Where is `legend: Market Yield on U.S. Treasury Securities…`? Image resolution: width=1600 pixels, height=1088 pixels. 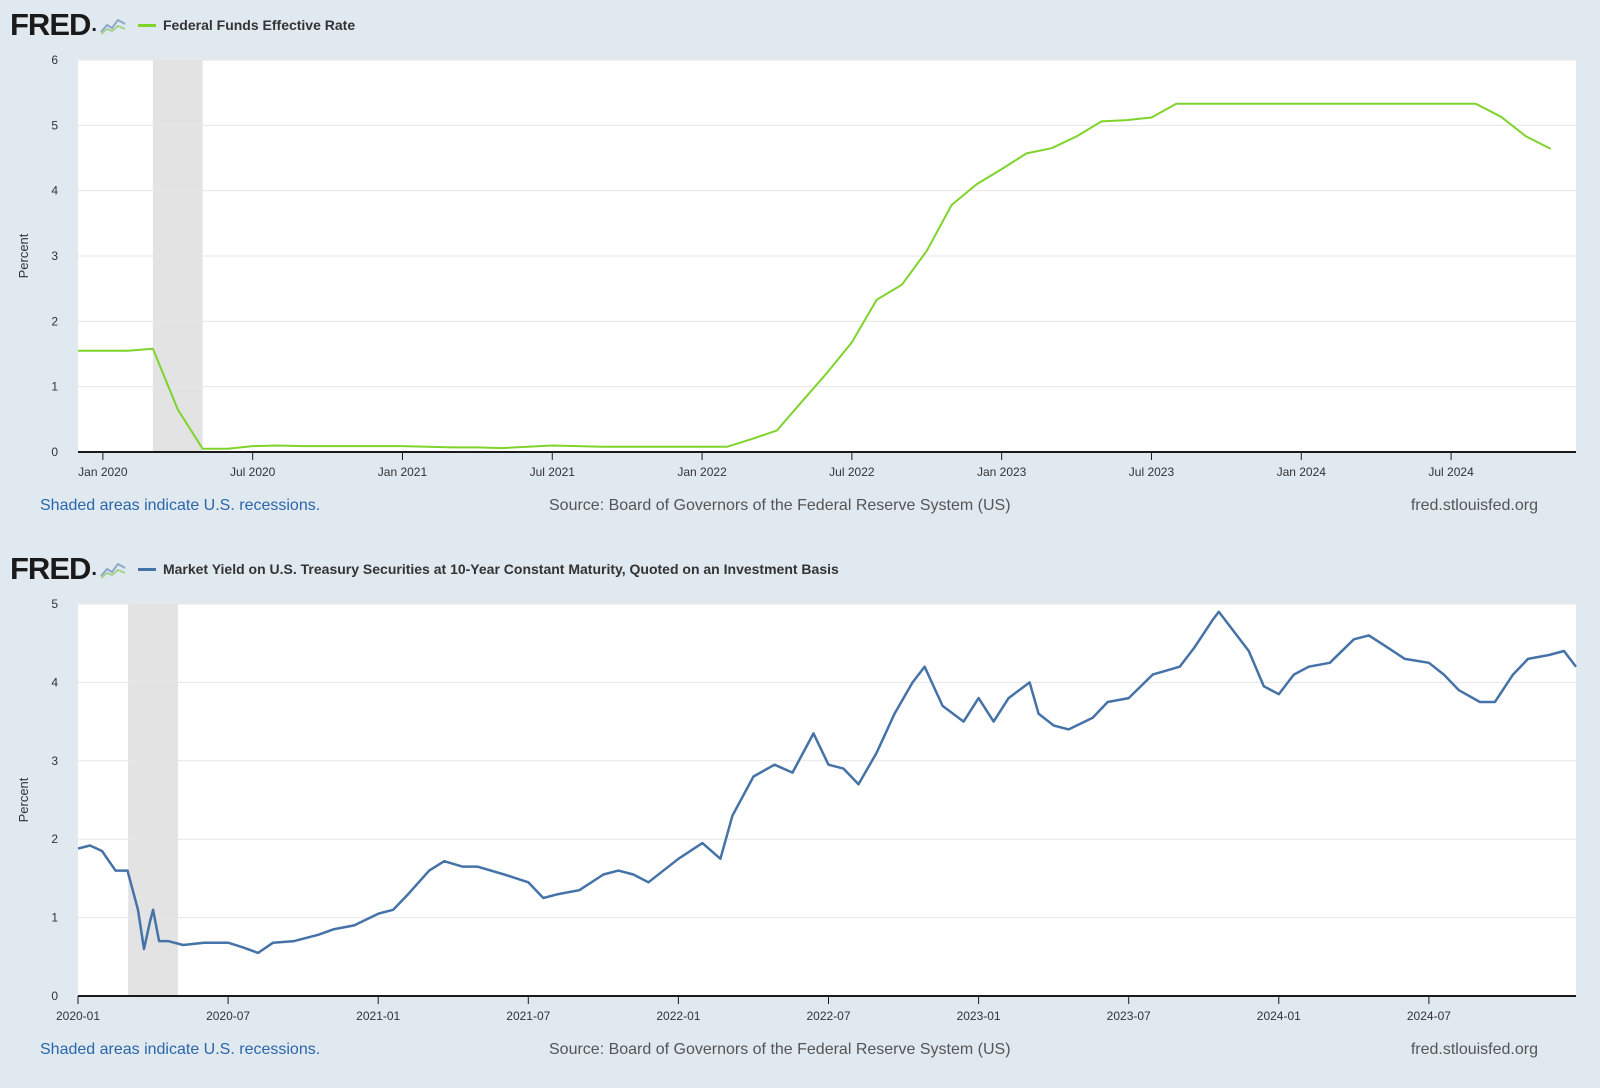
legend: Market Yield on U.S. Treasury Securities… is located at coordinates (488, 569).